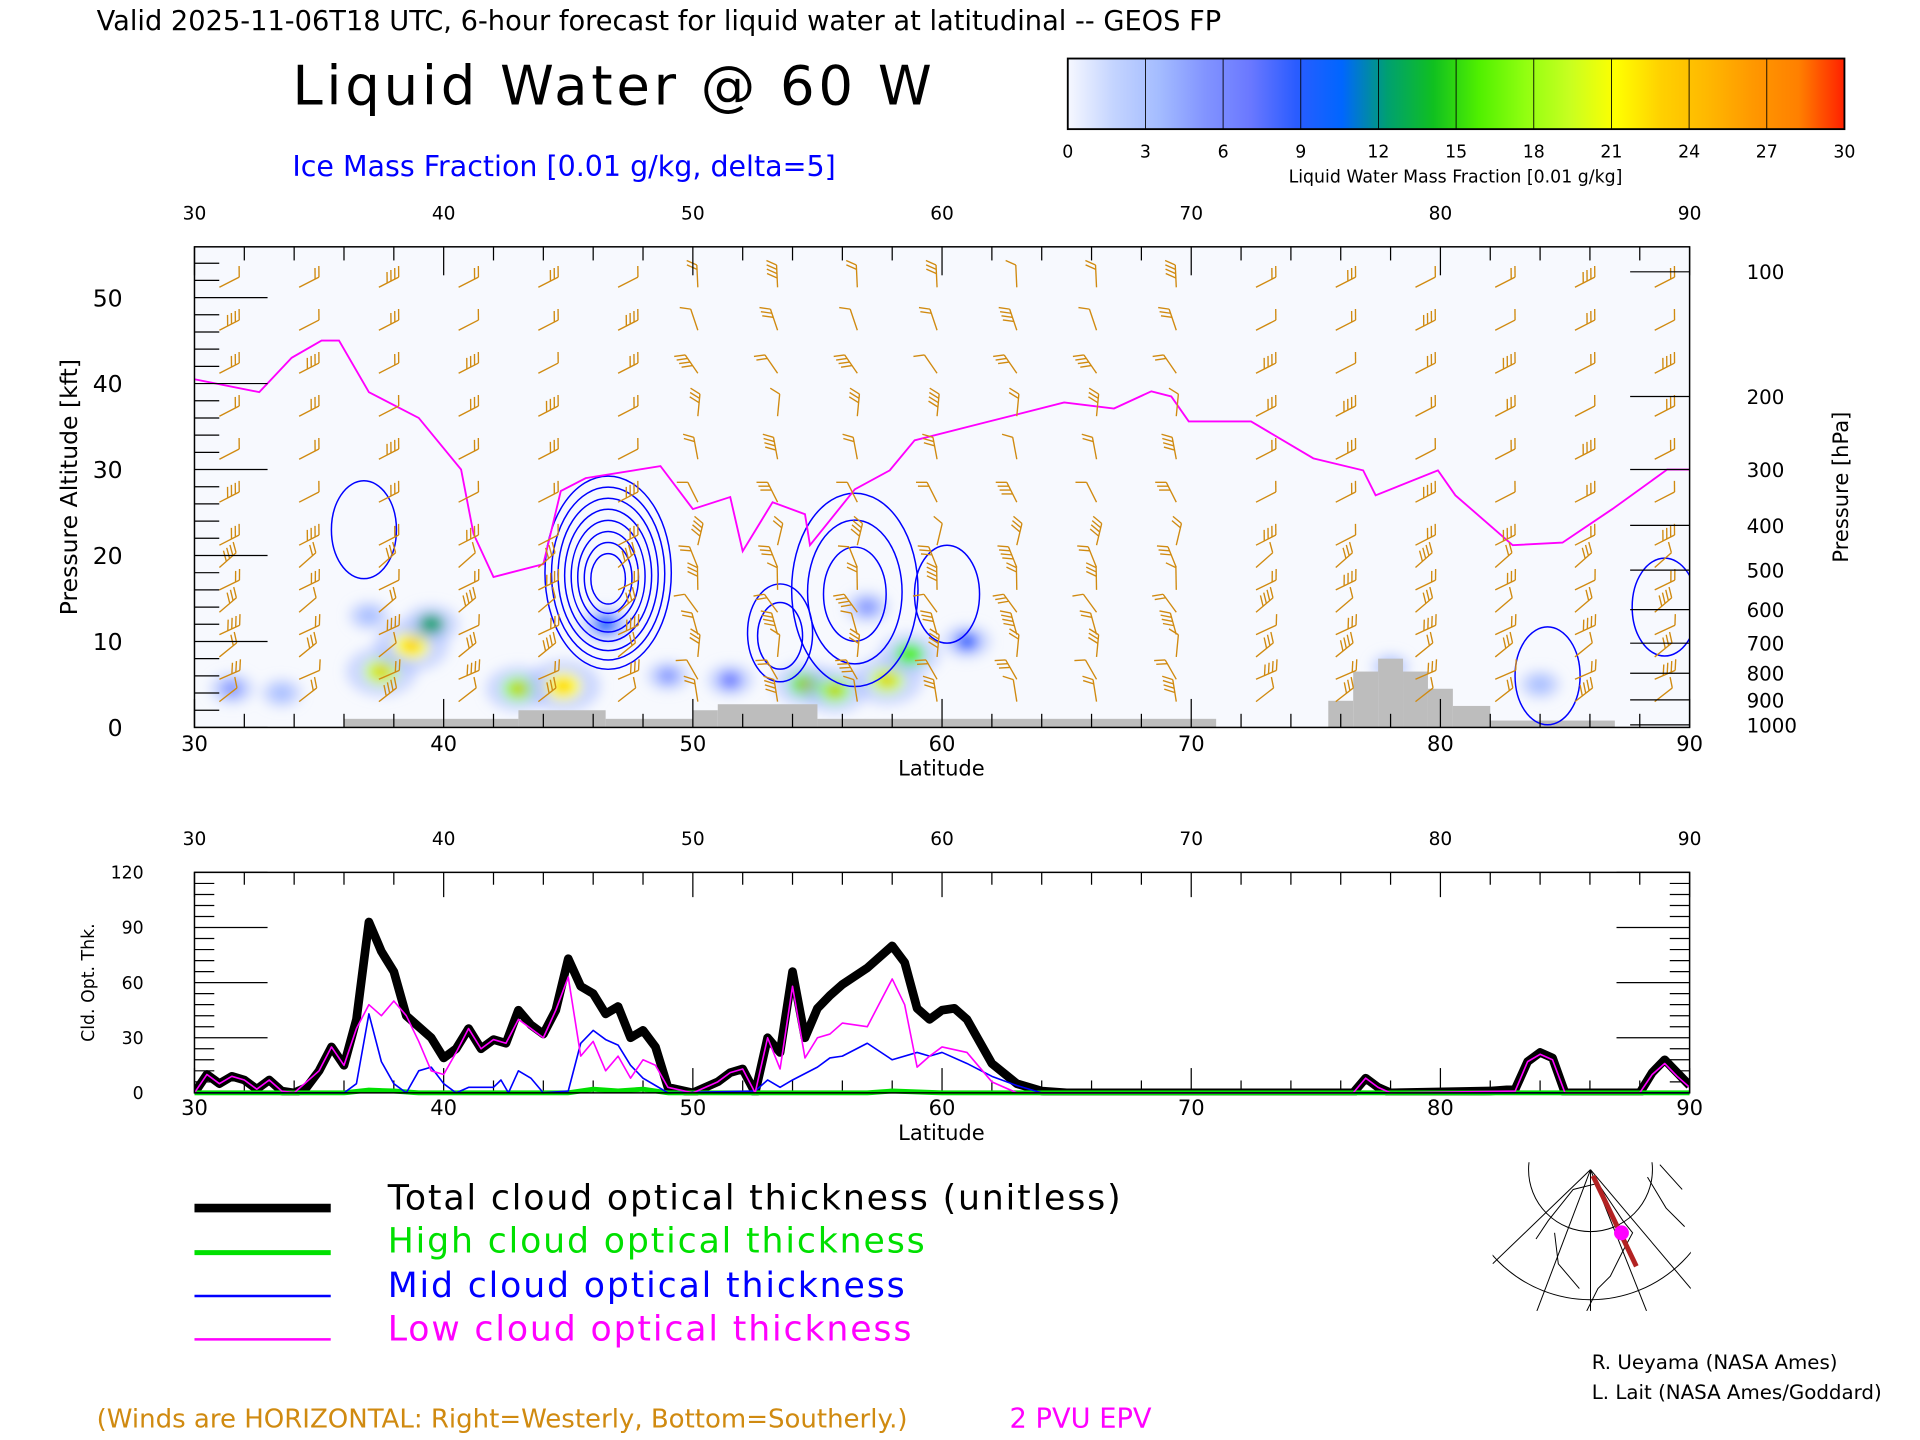  What do you see at coordinates (444, 214) in the screenshot?
I see `x-tick-label-top: 40` at bounding box center [444, 214].